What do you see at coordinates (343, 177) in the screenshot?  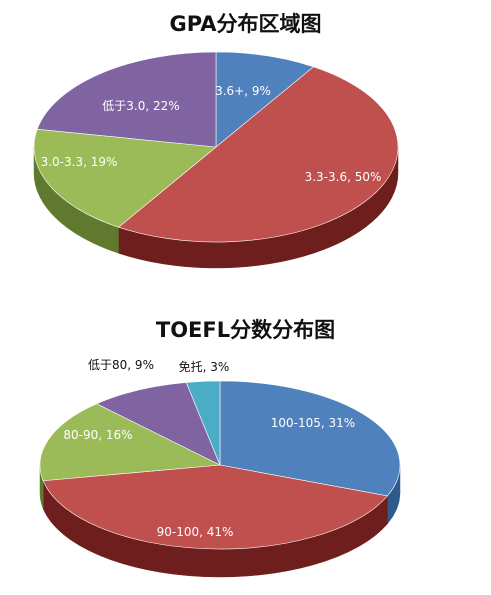 I see `gpa-label-3-3-3-6: 3.3-3.6, 50%` at bounding box center [343, 177].